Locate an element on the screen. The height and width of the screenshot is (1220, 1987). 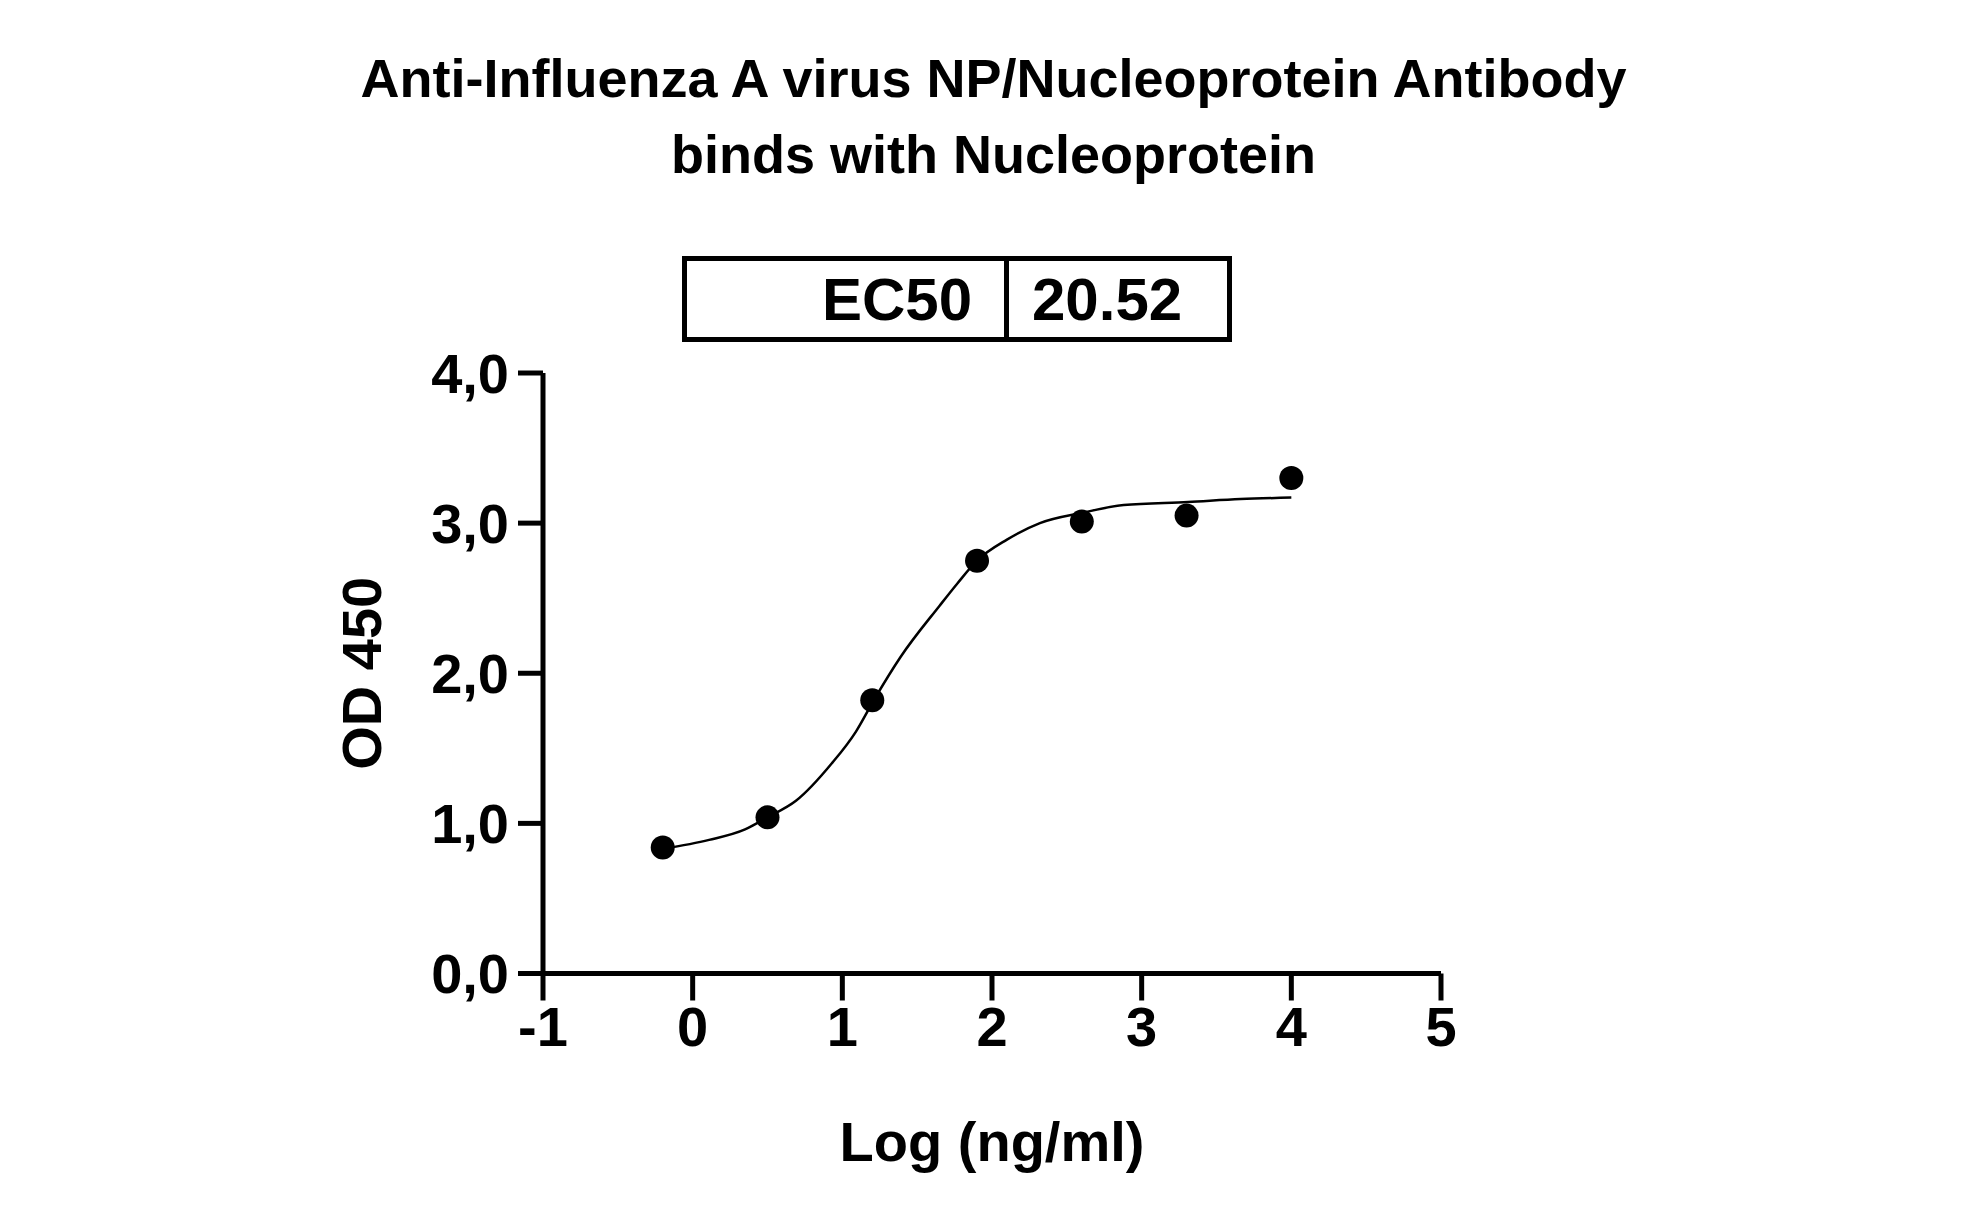
y-tick-label: 2,0 is located at coordinates (470, 674).